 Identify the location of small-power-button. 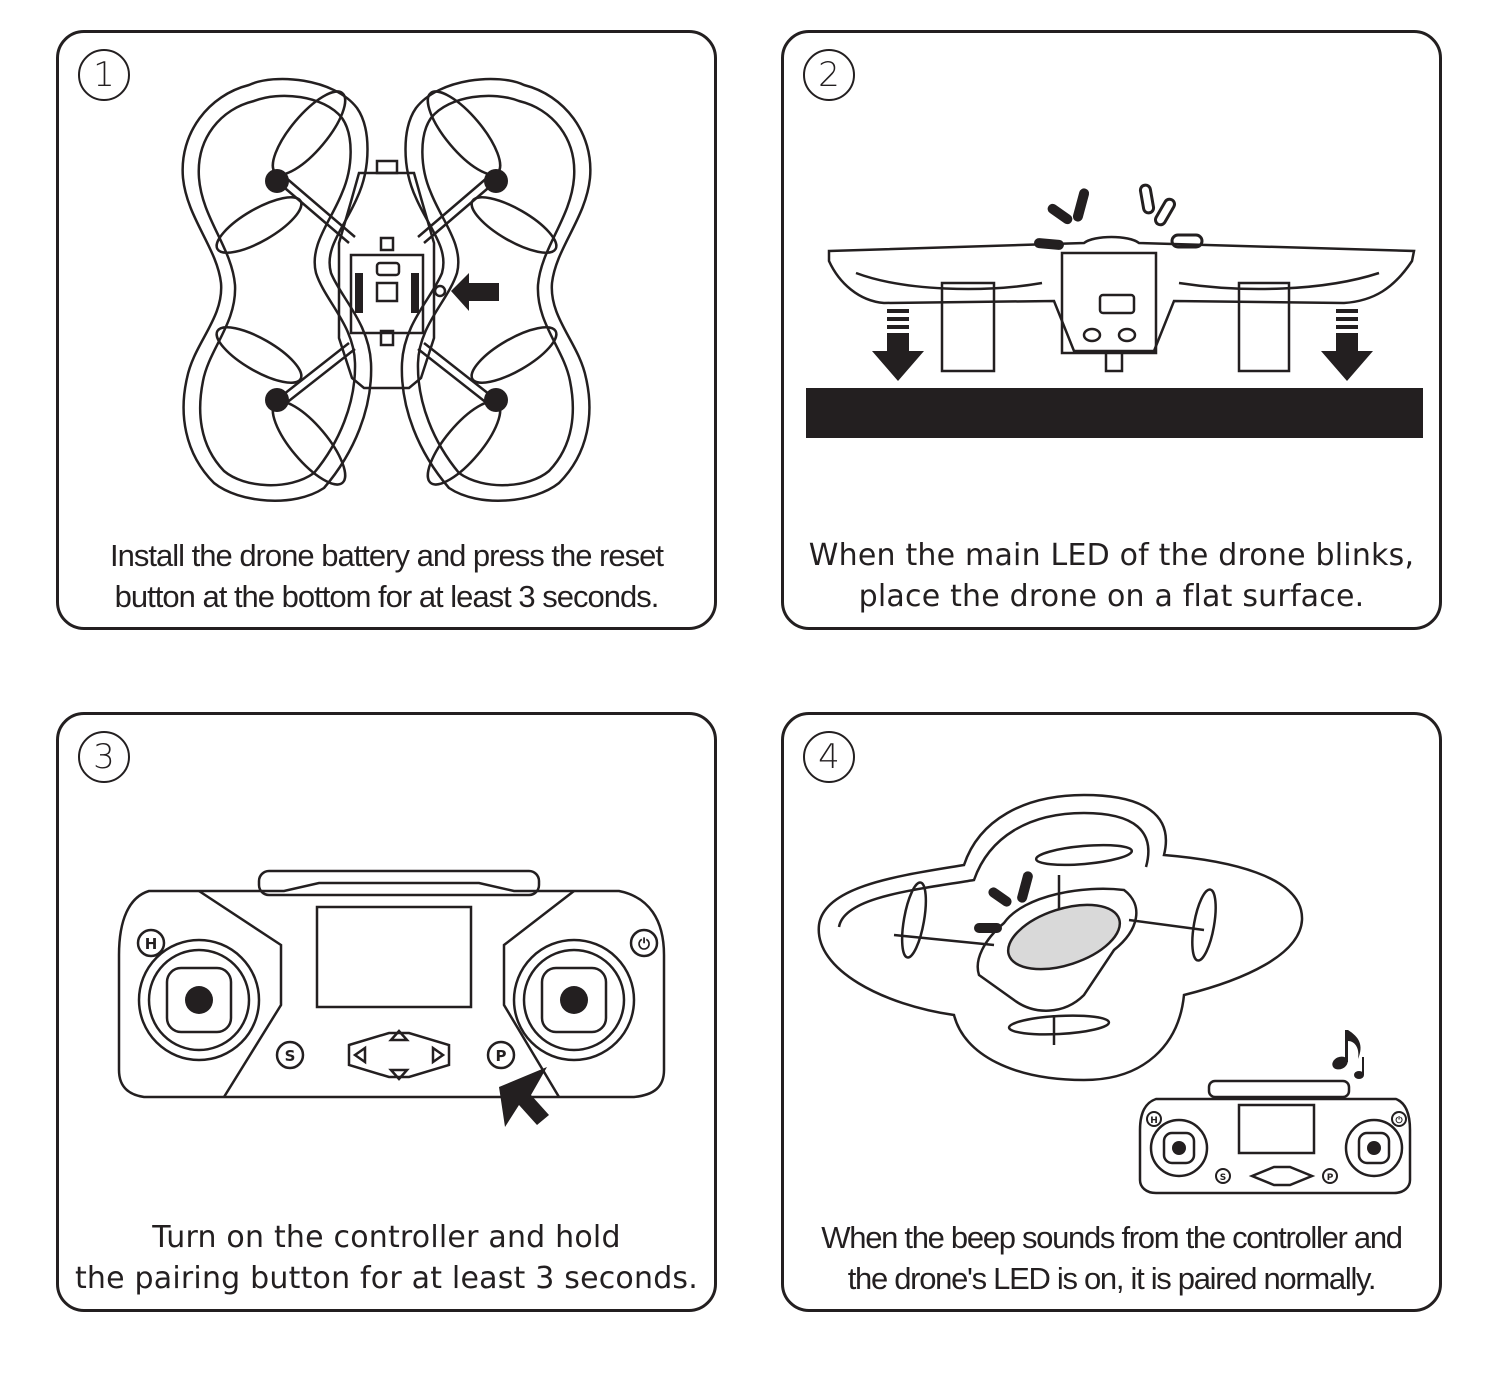
(1399, 1119).